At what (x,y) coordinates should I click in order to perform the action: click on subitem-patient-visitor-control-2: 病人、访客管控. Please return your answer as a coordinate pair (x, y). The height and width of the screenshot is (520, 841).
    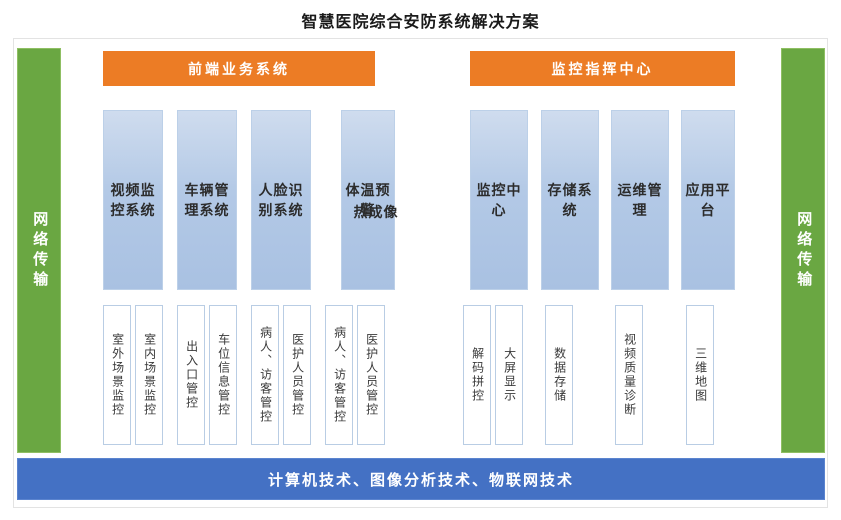
    Looking at the image, I should click on (339, 375).